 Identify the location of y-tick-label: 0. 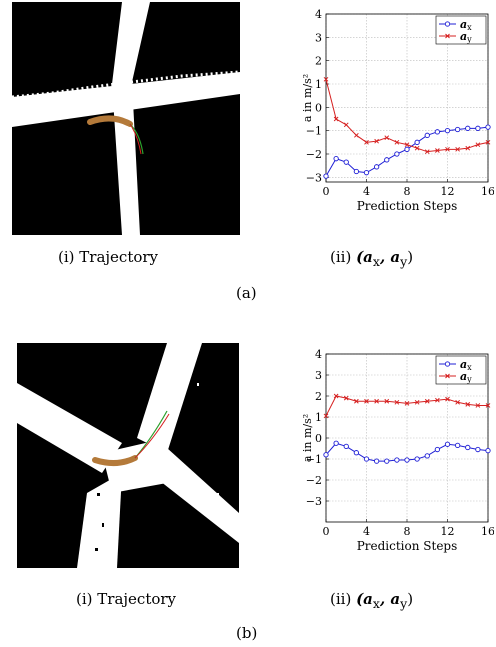
(318, 107).